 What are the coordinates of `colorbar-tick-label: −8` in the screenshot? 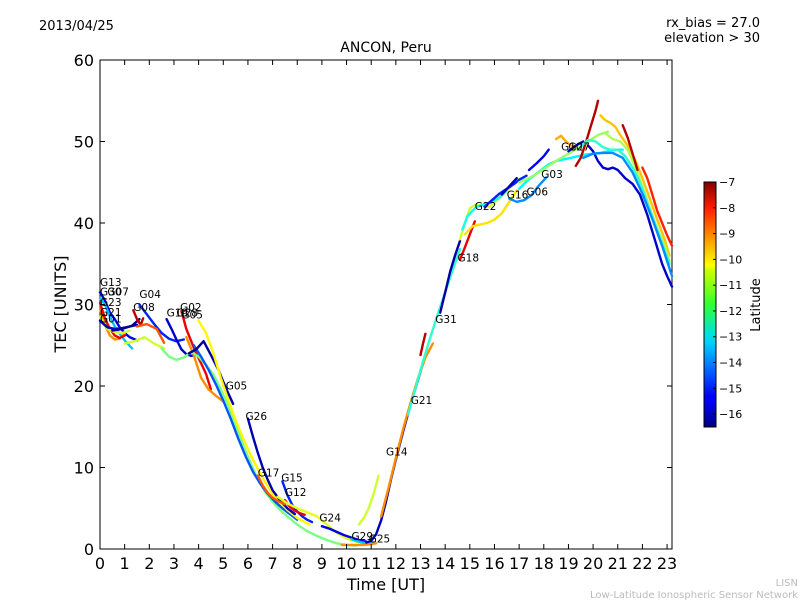 It's located at (727, 208).